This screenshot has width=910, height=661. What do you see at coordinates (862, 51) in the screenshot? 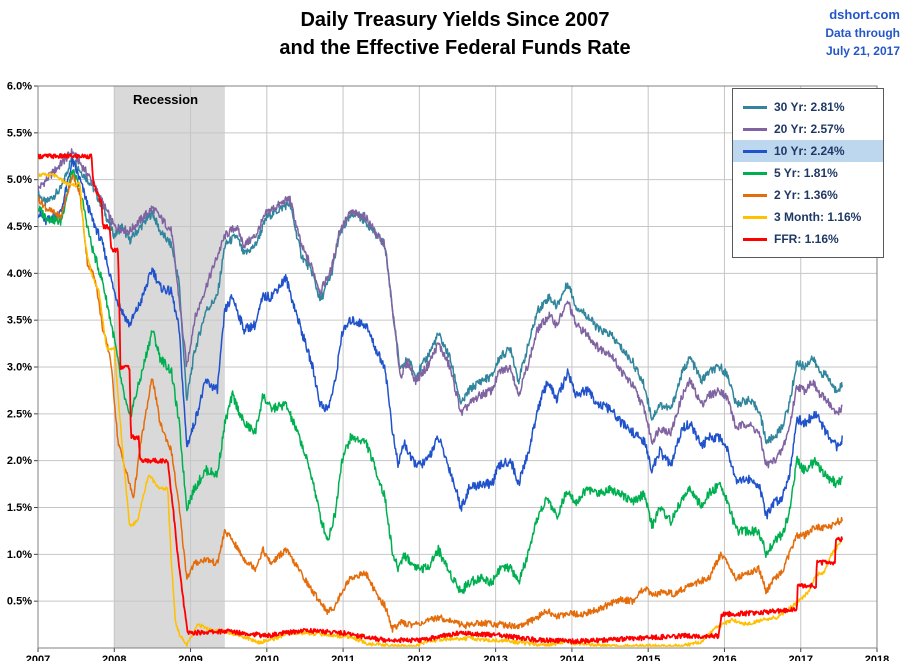
I see `source-date: July 21, 2017` at bounding box center [862, 51].